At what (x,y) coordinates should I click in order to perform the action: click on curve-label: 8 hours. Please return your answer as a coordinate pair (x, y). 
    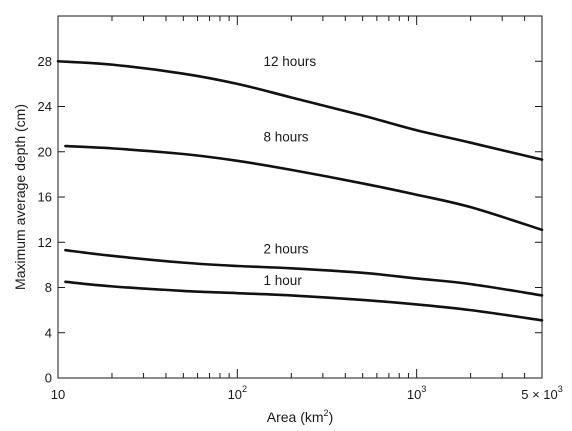
    Looking at the image, I should click on (286, 137).